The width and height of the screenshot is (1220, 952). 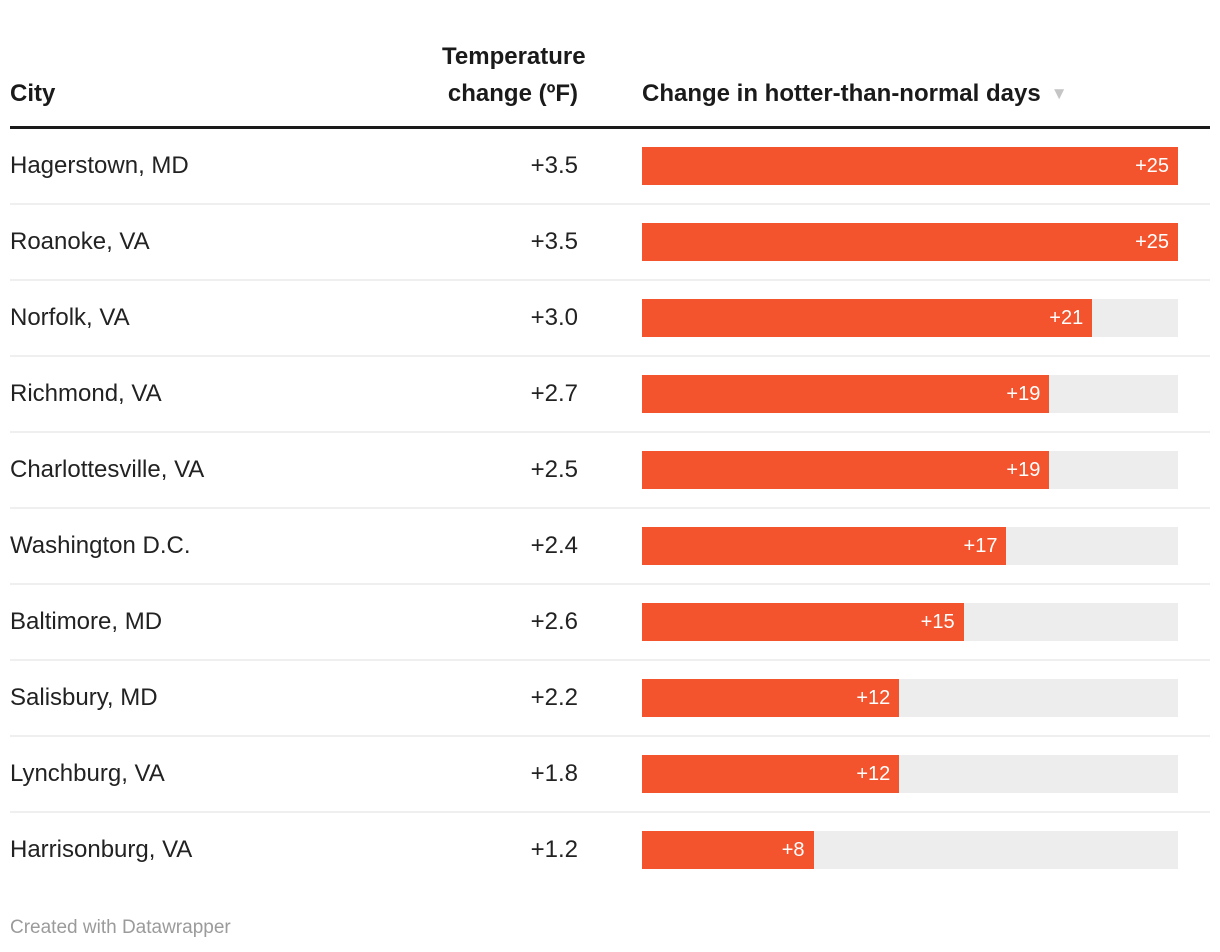 I want to click on bar-track: +15, so click(x=910, y=622).